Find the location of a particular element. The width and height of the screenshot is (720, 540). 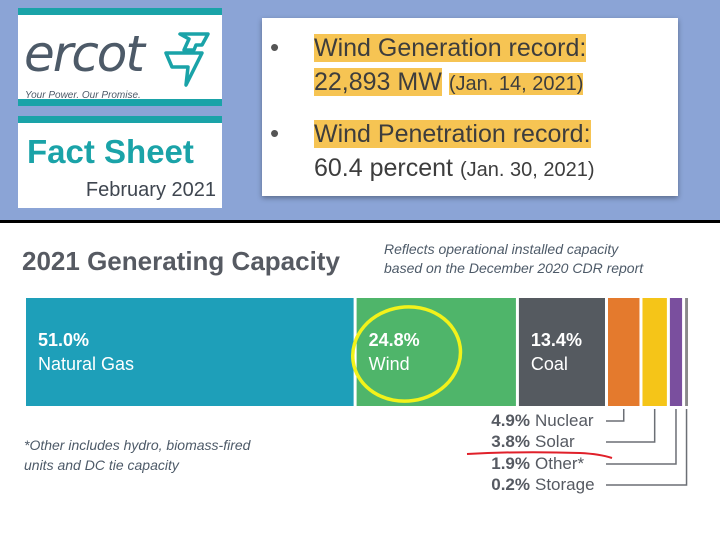

bolt-logo-icon is located at coordinates (187, 59).